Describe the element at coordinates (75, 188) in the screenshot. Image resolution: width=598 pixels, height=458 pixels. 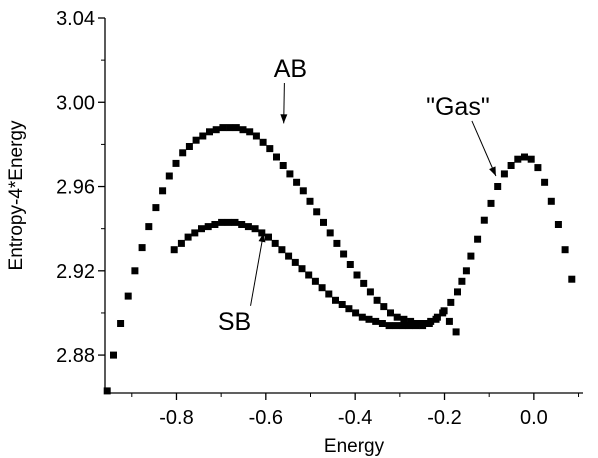
I see `y-tick-label: 2.96` at that location.